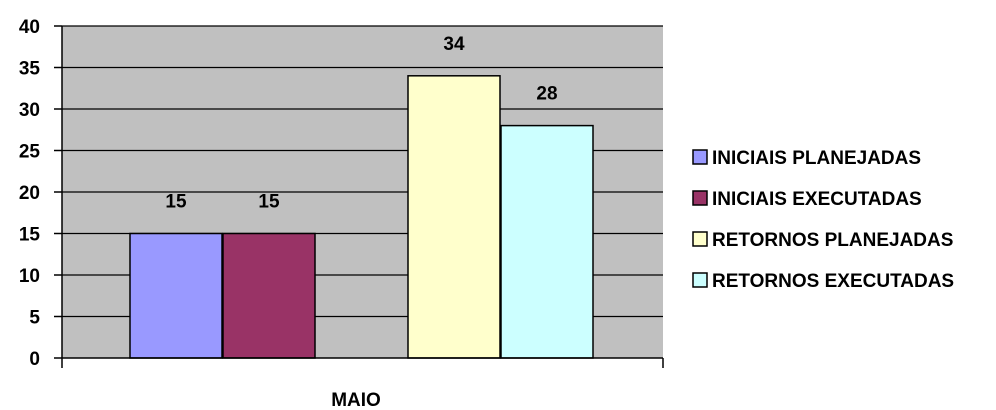 Image resolution: width=996 pixels, height=410 pixels. Describe the element at coordinates (29, 276) in the screenshot. I see `y-tick-label: 10` at that location.